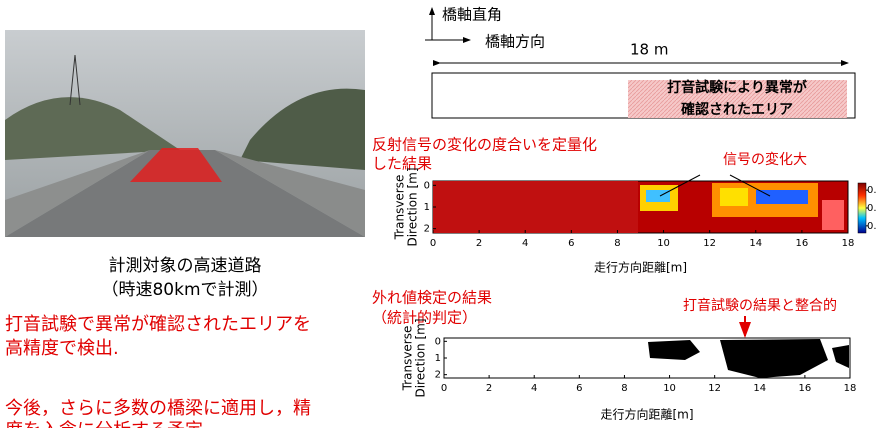  What do you see at coordinates (647, 358) in the screenshot?
I see `outlier-map` at bounding box center [647, 358].